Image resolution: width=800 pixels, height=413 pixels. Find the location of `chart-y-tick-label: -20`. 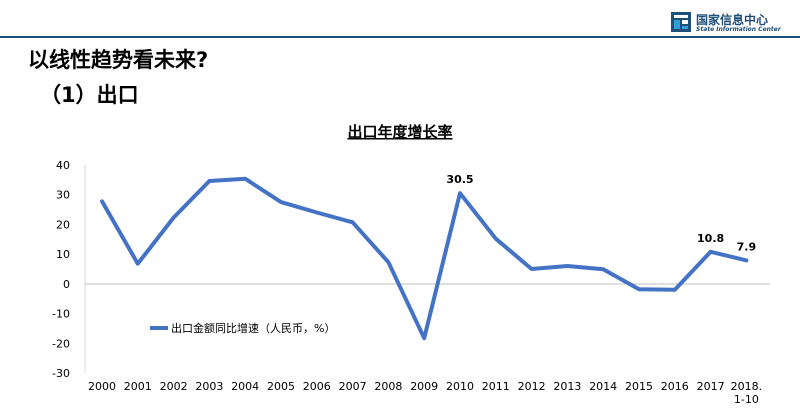

chart-y-tick-label: -20 is located at coordinates (61, 343).